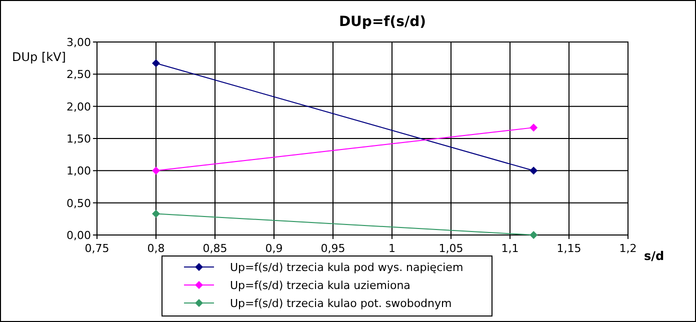 The image size is (696, 322). What do you see at coordinates (78, 42) in the screenshot?
I see `y-tick-label: 3,00` at bounding box center [78, 42].